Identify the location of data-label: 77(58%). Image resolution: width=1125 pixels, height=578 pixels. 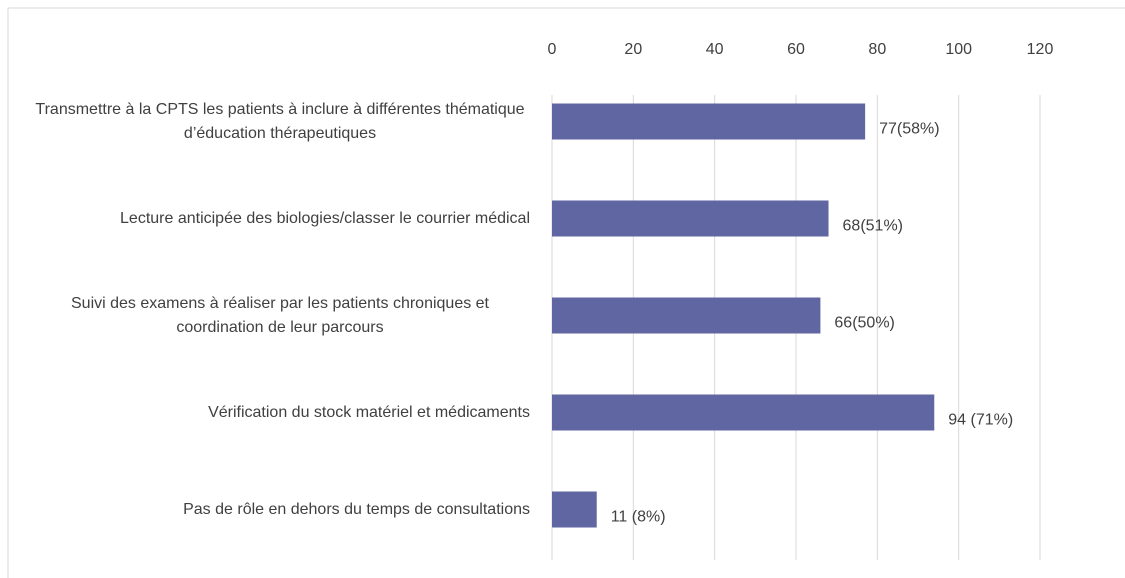
(909, 129).